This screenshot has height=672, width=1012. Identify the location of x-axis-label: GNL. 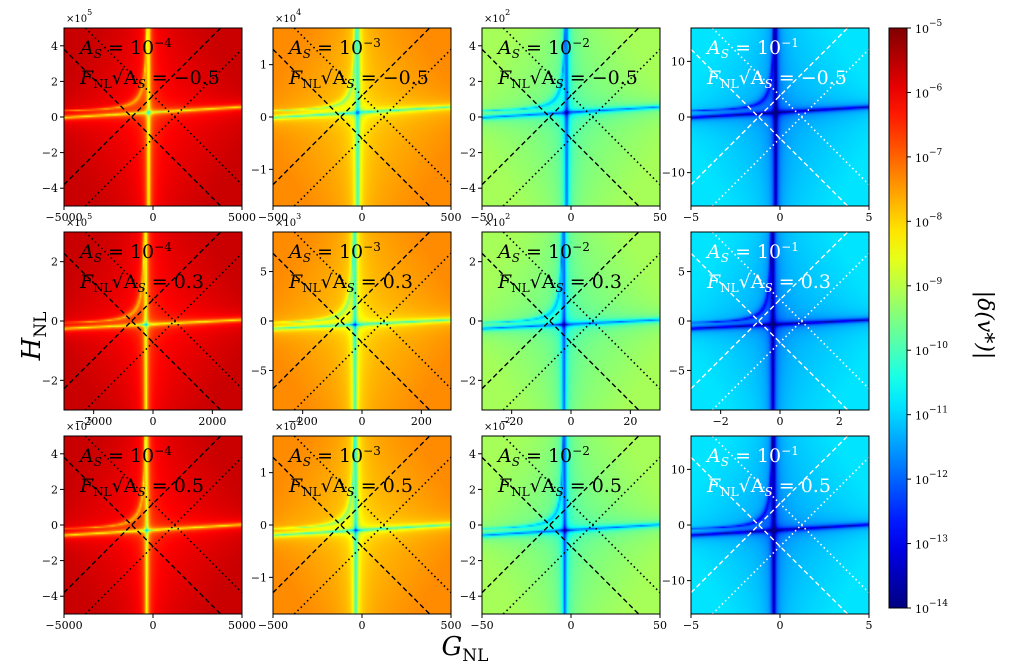
(465, 649).